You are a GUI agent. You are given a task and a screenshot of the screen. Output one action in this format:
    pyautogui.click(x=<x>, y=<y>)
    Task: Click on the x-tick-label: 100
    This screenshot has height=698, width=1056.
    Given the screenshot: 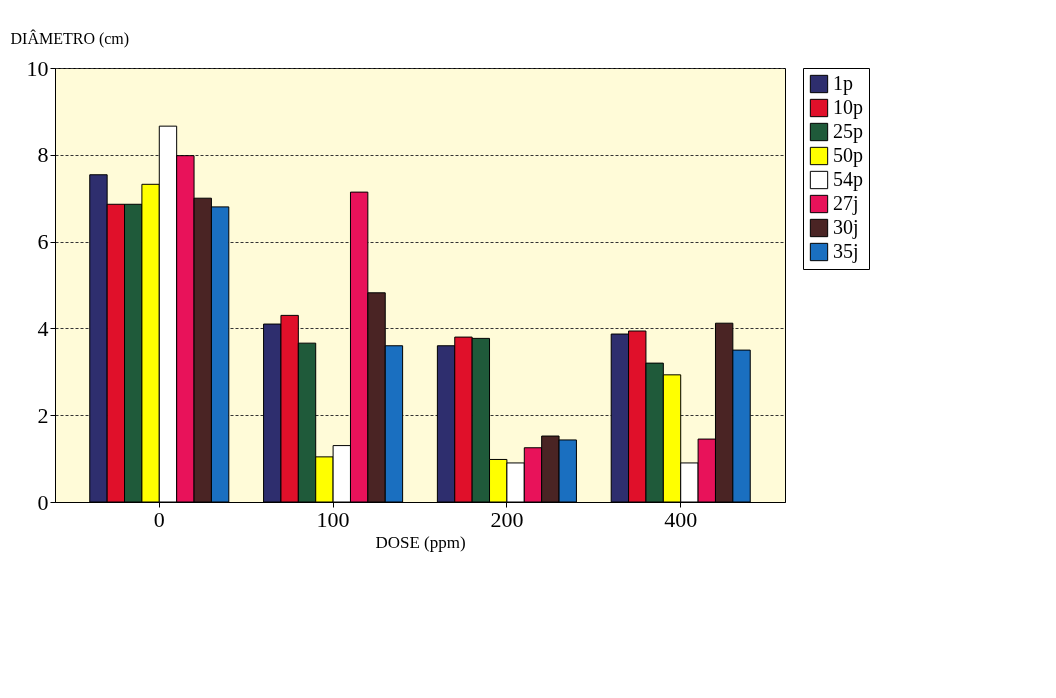 What is the action you would take?
    pyautogui.click(x=333, y=519)
    